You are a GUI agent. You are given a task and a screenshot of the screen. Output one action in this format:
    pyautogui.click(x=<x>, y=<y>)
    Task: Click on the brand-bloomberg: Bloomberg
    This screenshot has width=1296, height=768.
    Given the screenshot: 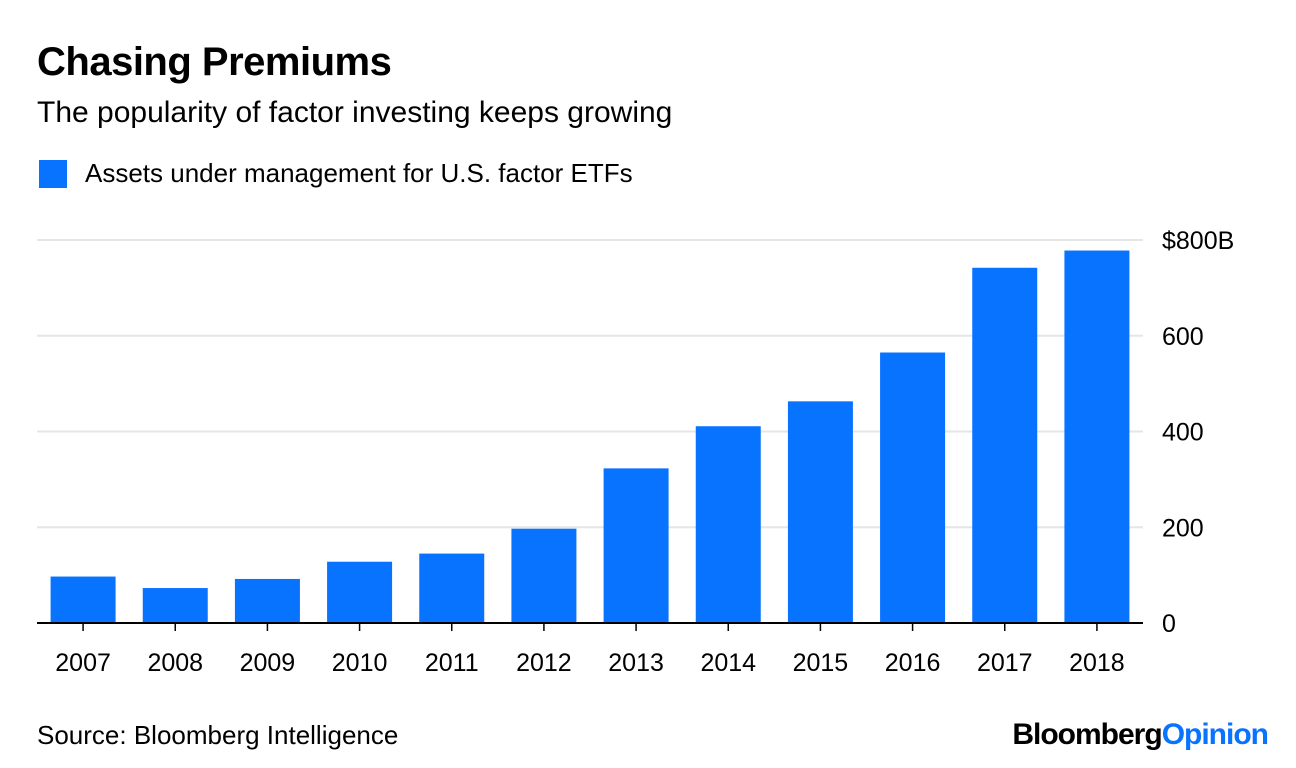 What is the action you would take?
    pyautogui.click(x=1087, y=734)
    